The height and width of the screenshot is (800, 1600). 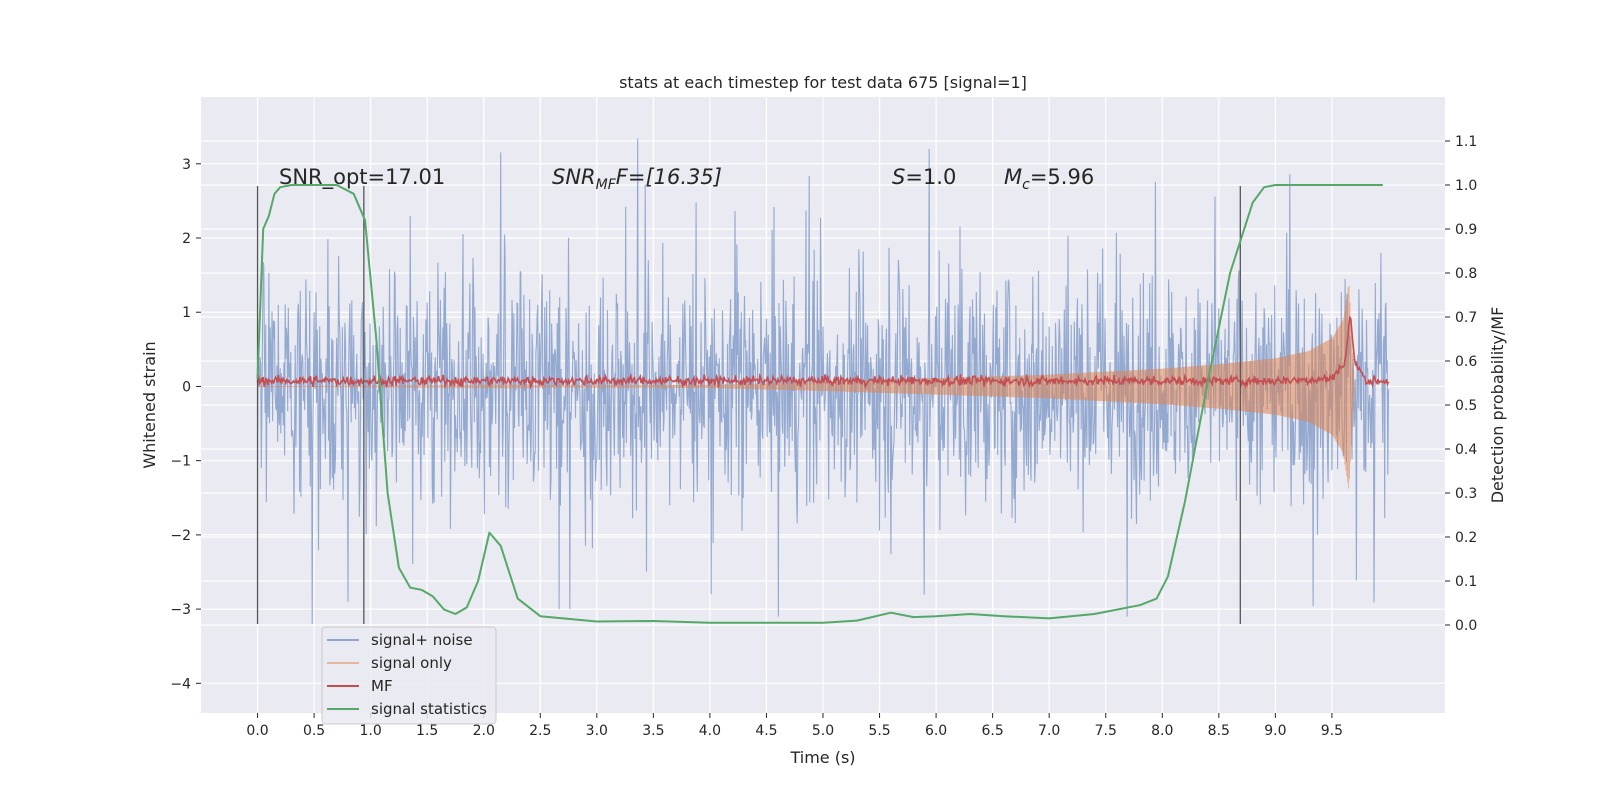 I want to click on x-tick-label: 1.5, so click(x=427, y=731).